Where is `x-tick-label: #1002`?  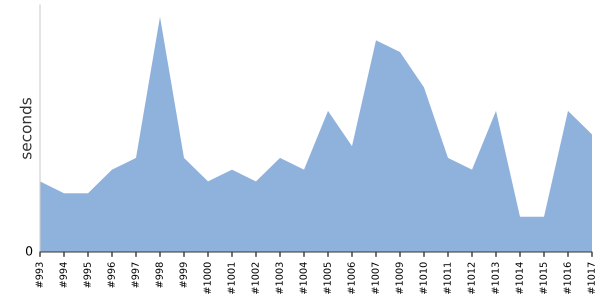
x-tick-label: #1002 is located at coordinates (255, 278).